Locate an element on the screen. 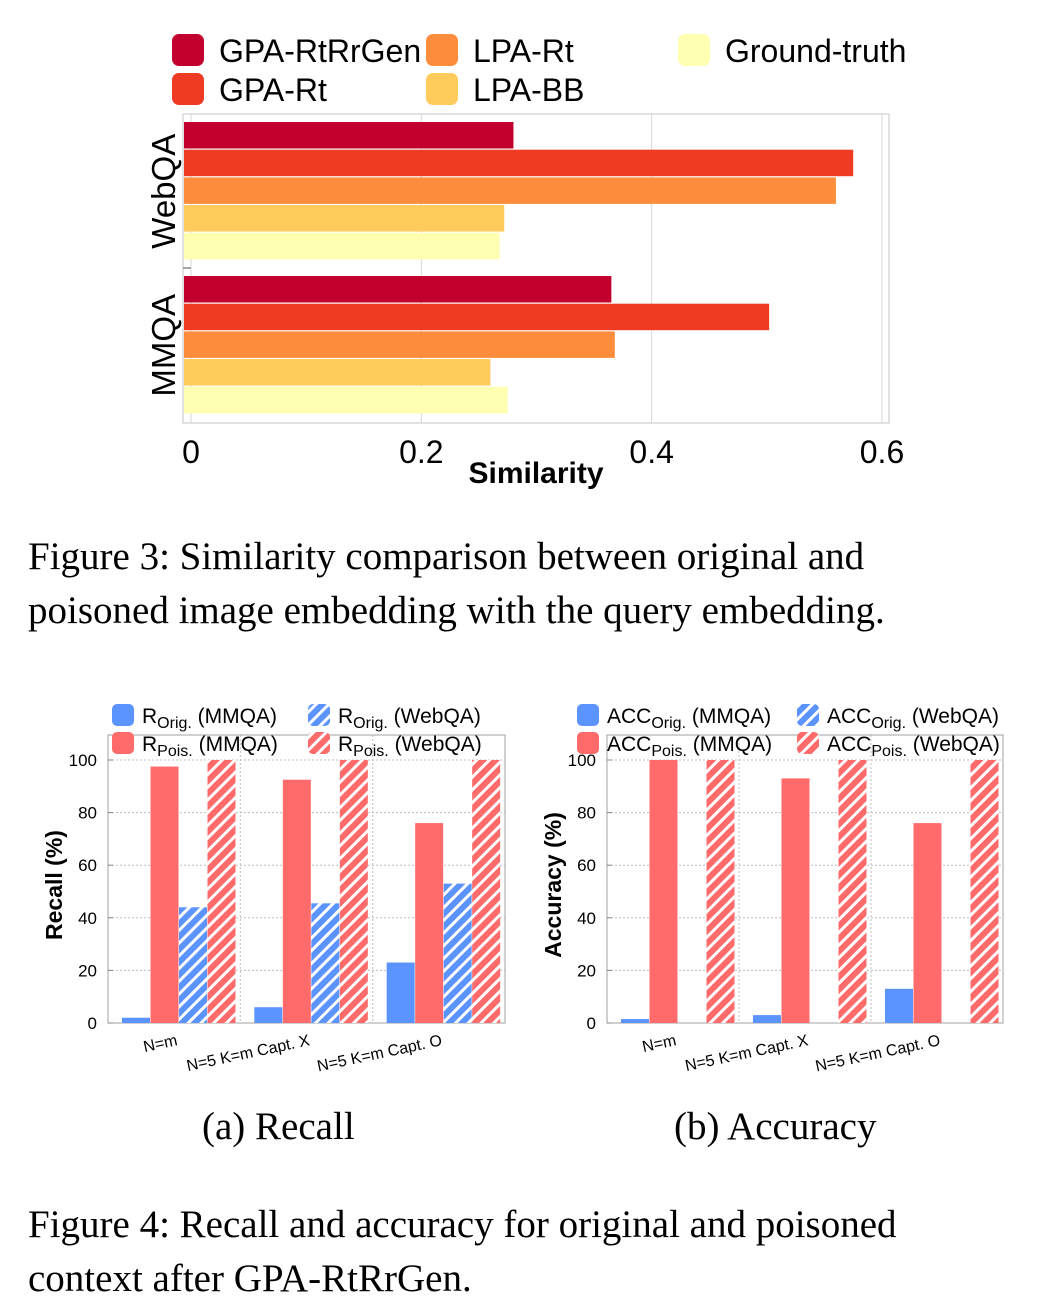 The height and width of the screenshot is (1313, 1052). bar-acc-pois-mmqa-n-m is located at coordinates (663, 891).